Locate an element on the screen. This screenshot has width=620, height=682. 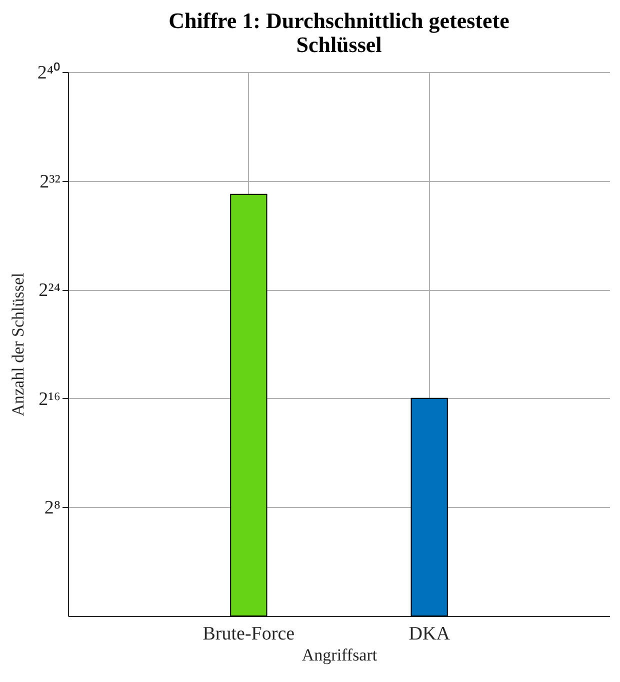
y-tick-label: 2¹⁶ is located at coordinates (49, 399).